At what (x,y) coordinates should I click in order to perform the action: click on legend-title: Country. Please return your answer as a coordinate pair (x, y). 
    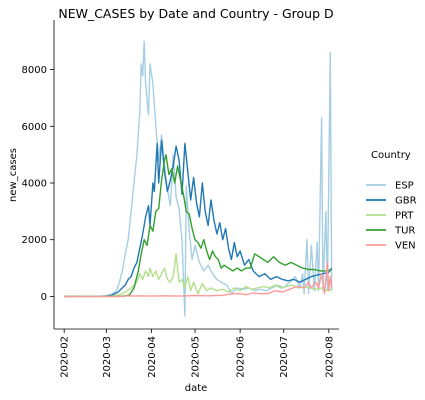
    Looking at the image, I should click on (391, 155).